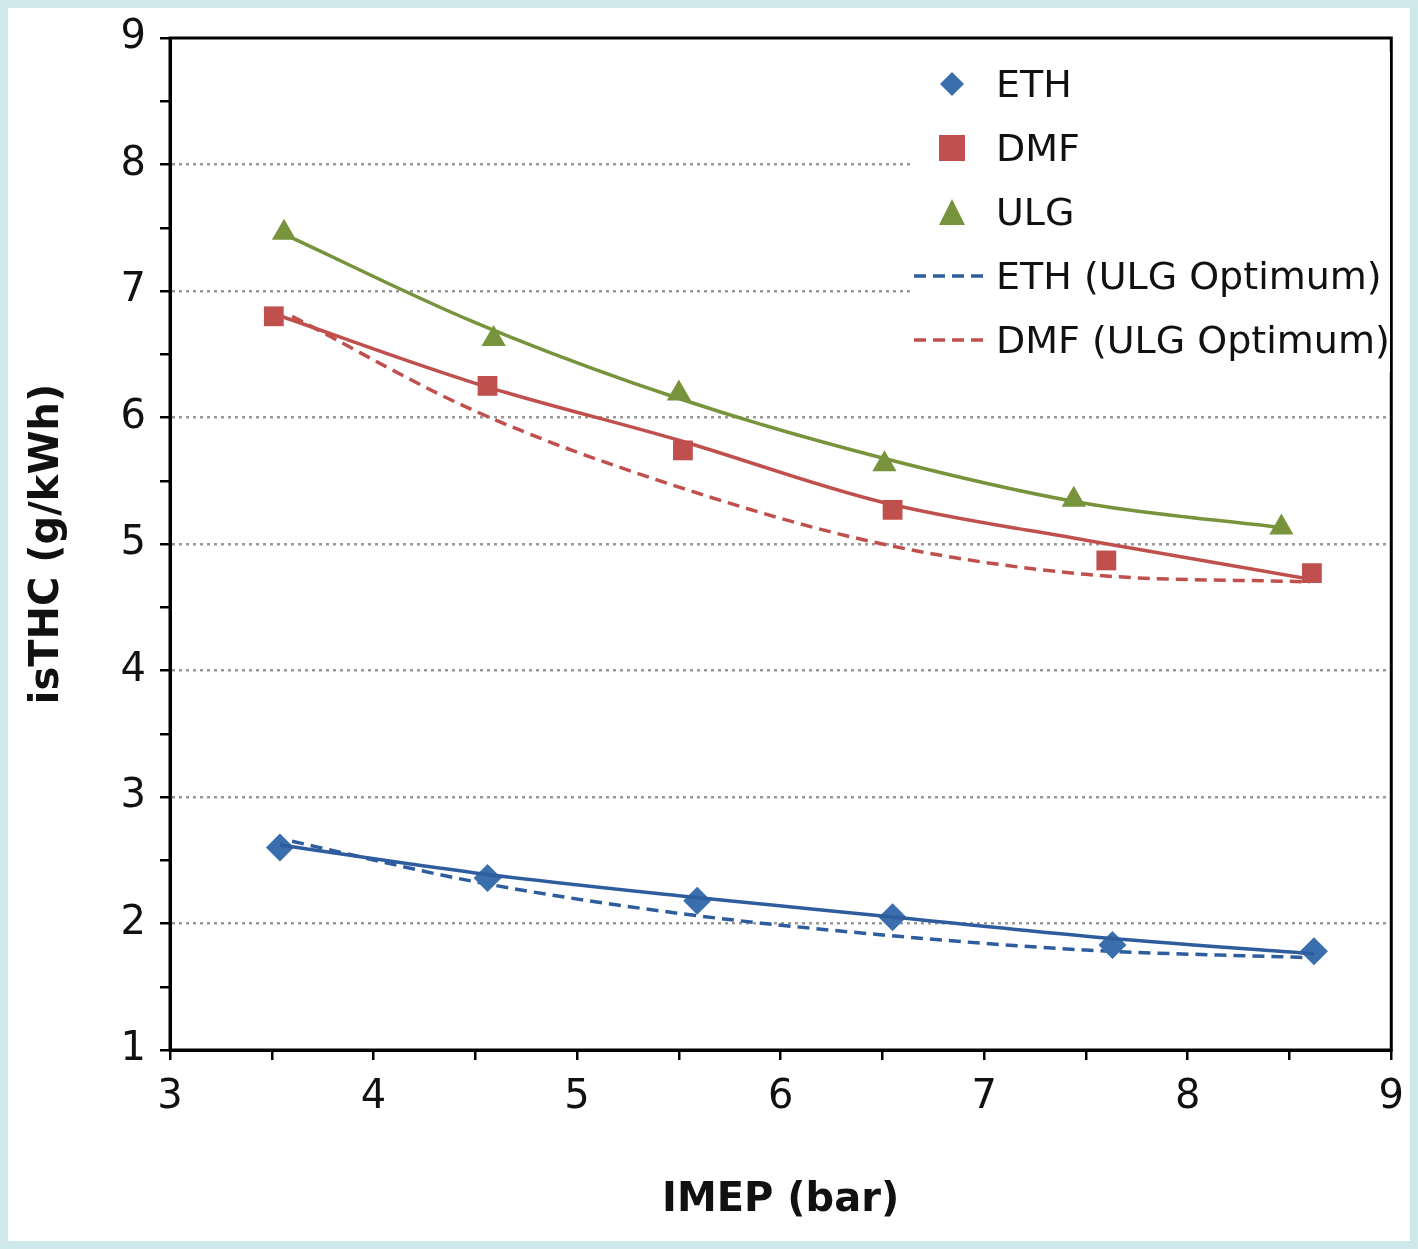  I want to click on y-tick-label: 4, so click(133, 666).